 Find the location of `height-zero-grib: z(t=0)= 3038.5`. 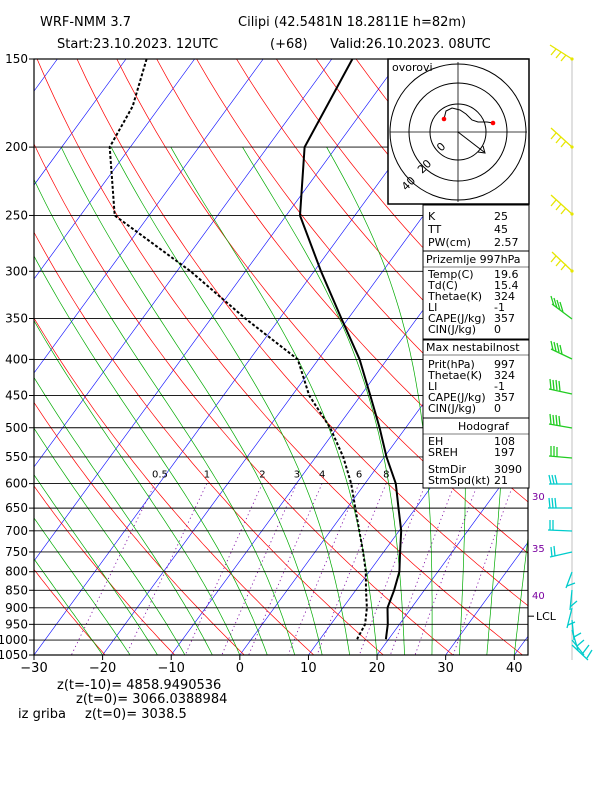

height-zero-grib: z(t=0)= 3038.5 is located at coordinates (136, 714).